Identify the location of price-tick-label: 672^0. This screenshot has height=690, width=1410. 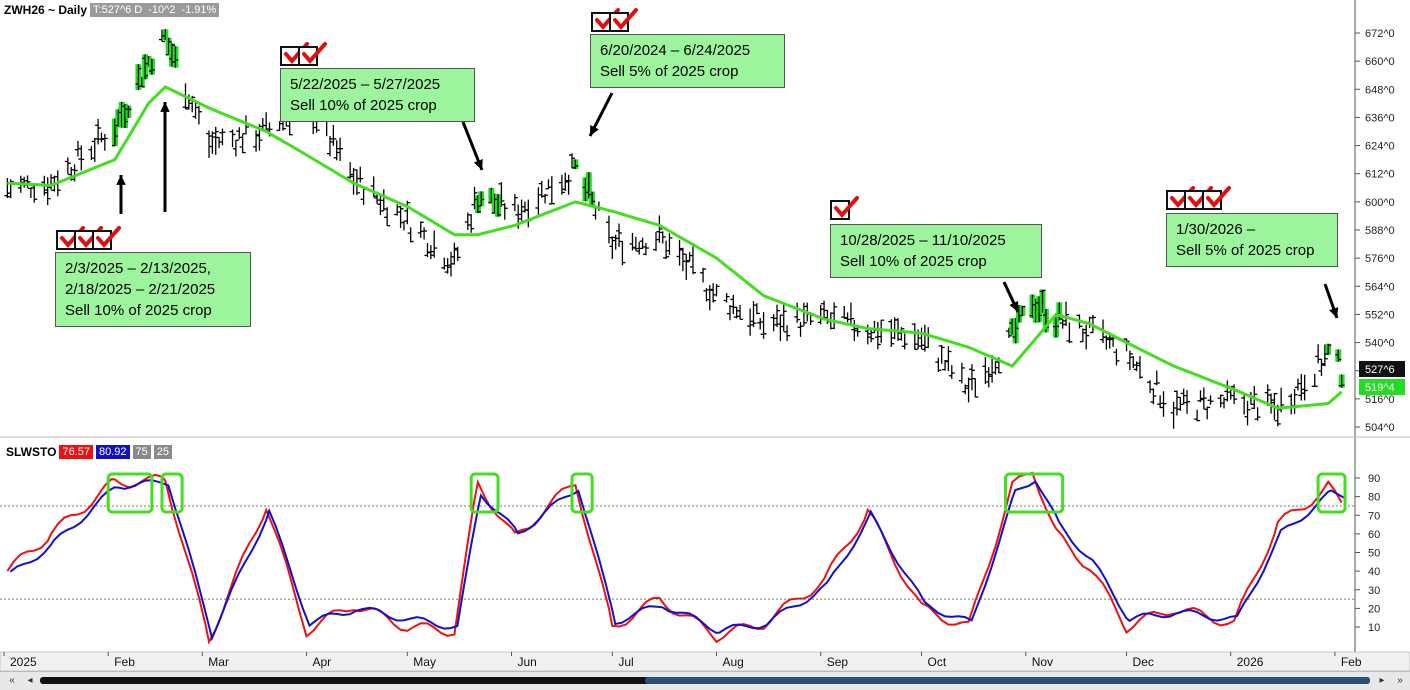
(1380, 34).